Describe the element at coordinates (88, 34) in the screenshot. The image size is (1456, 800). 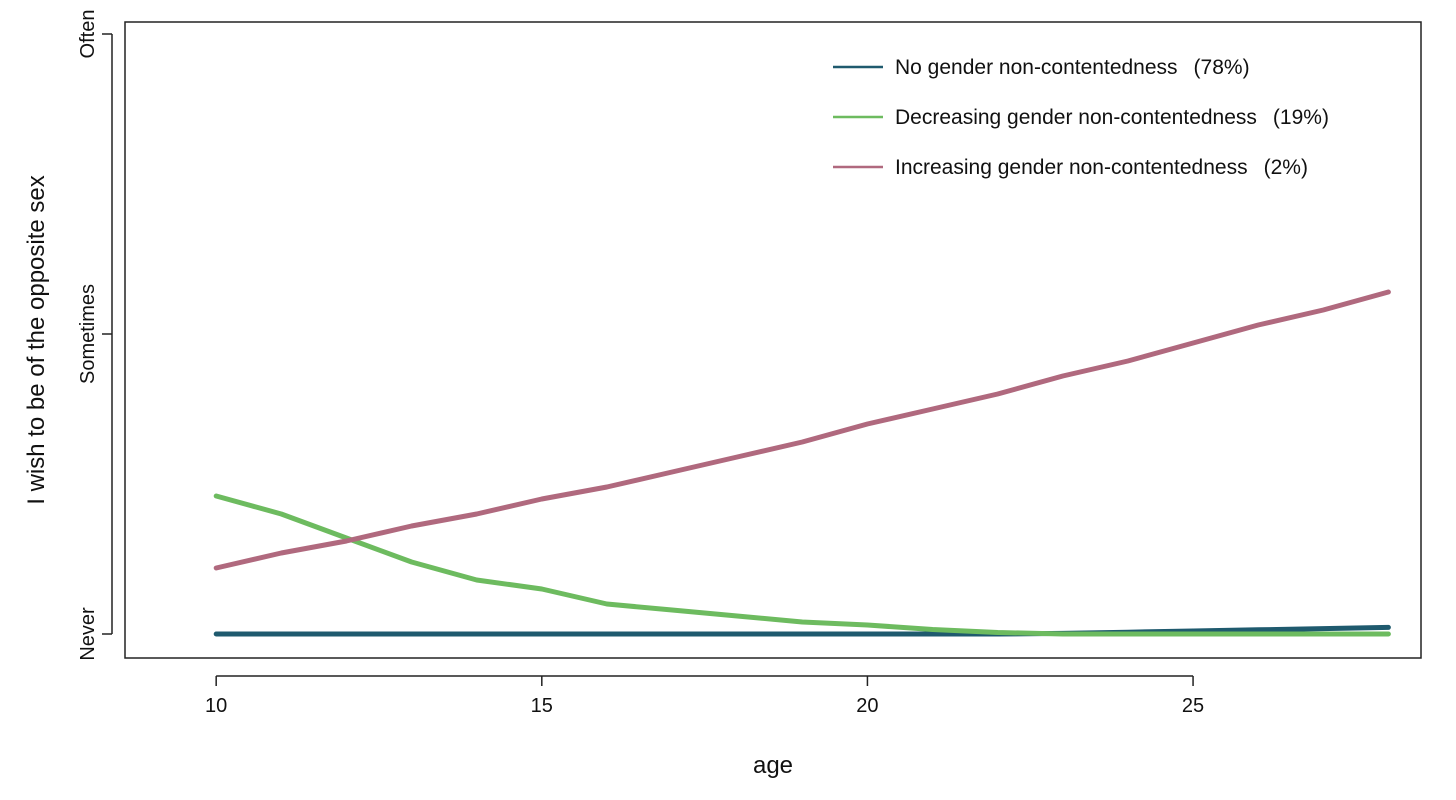
I see `y-tick-label: Often` at that location.